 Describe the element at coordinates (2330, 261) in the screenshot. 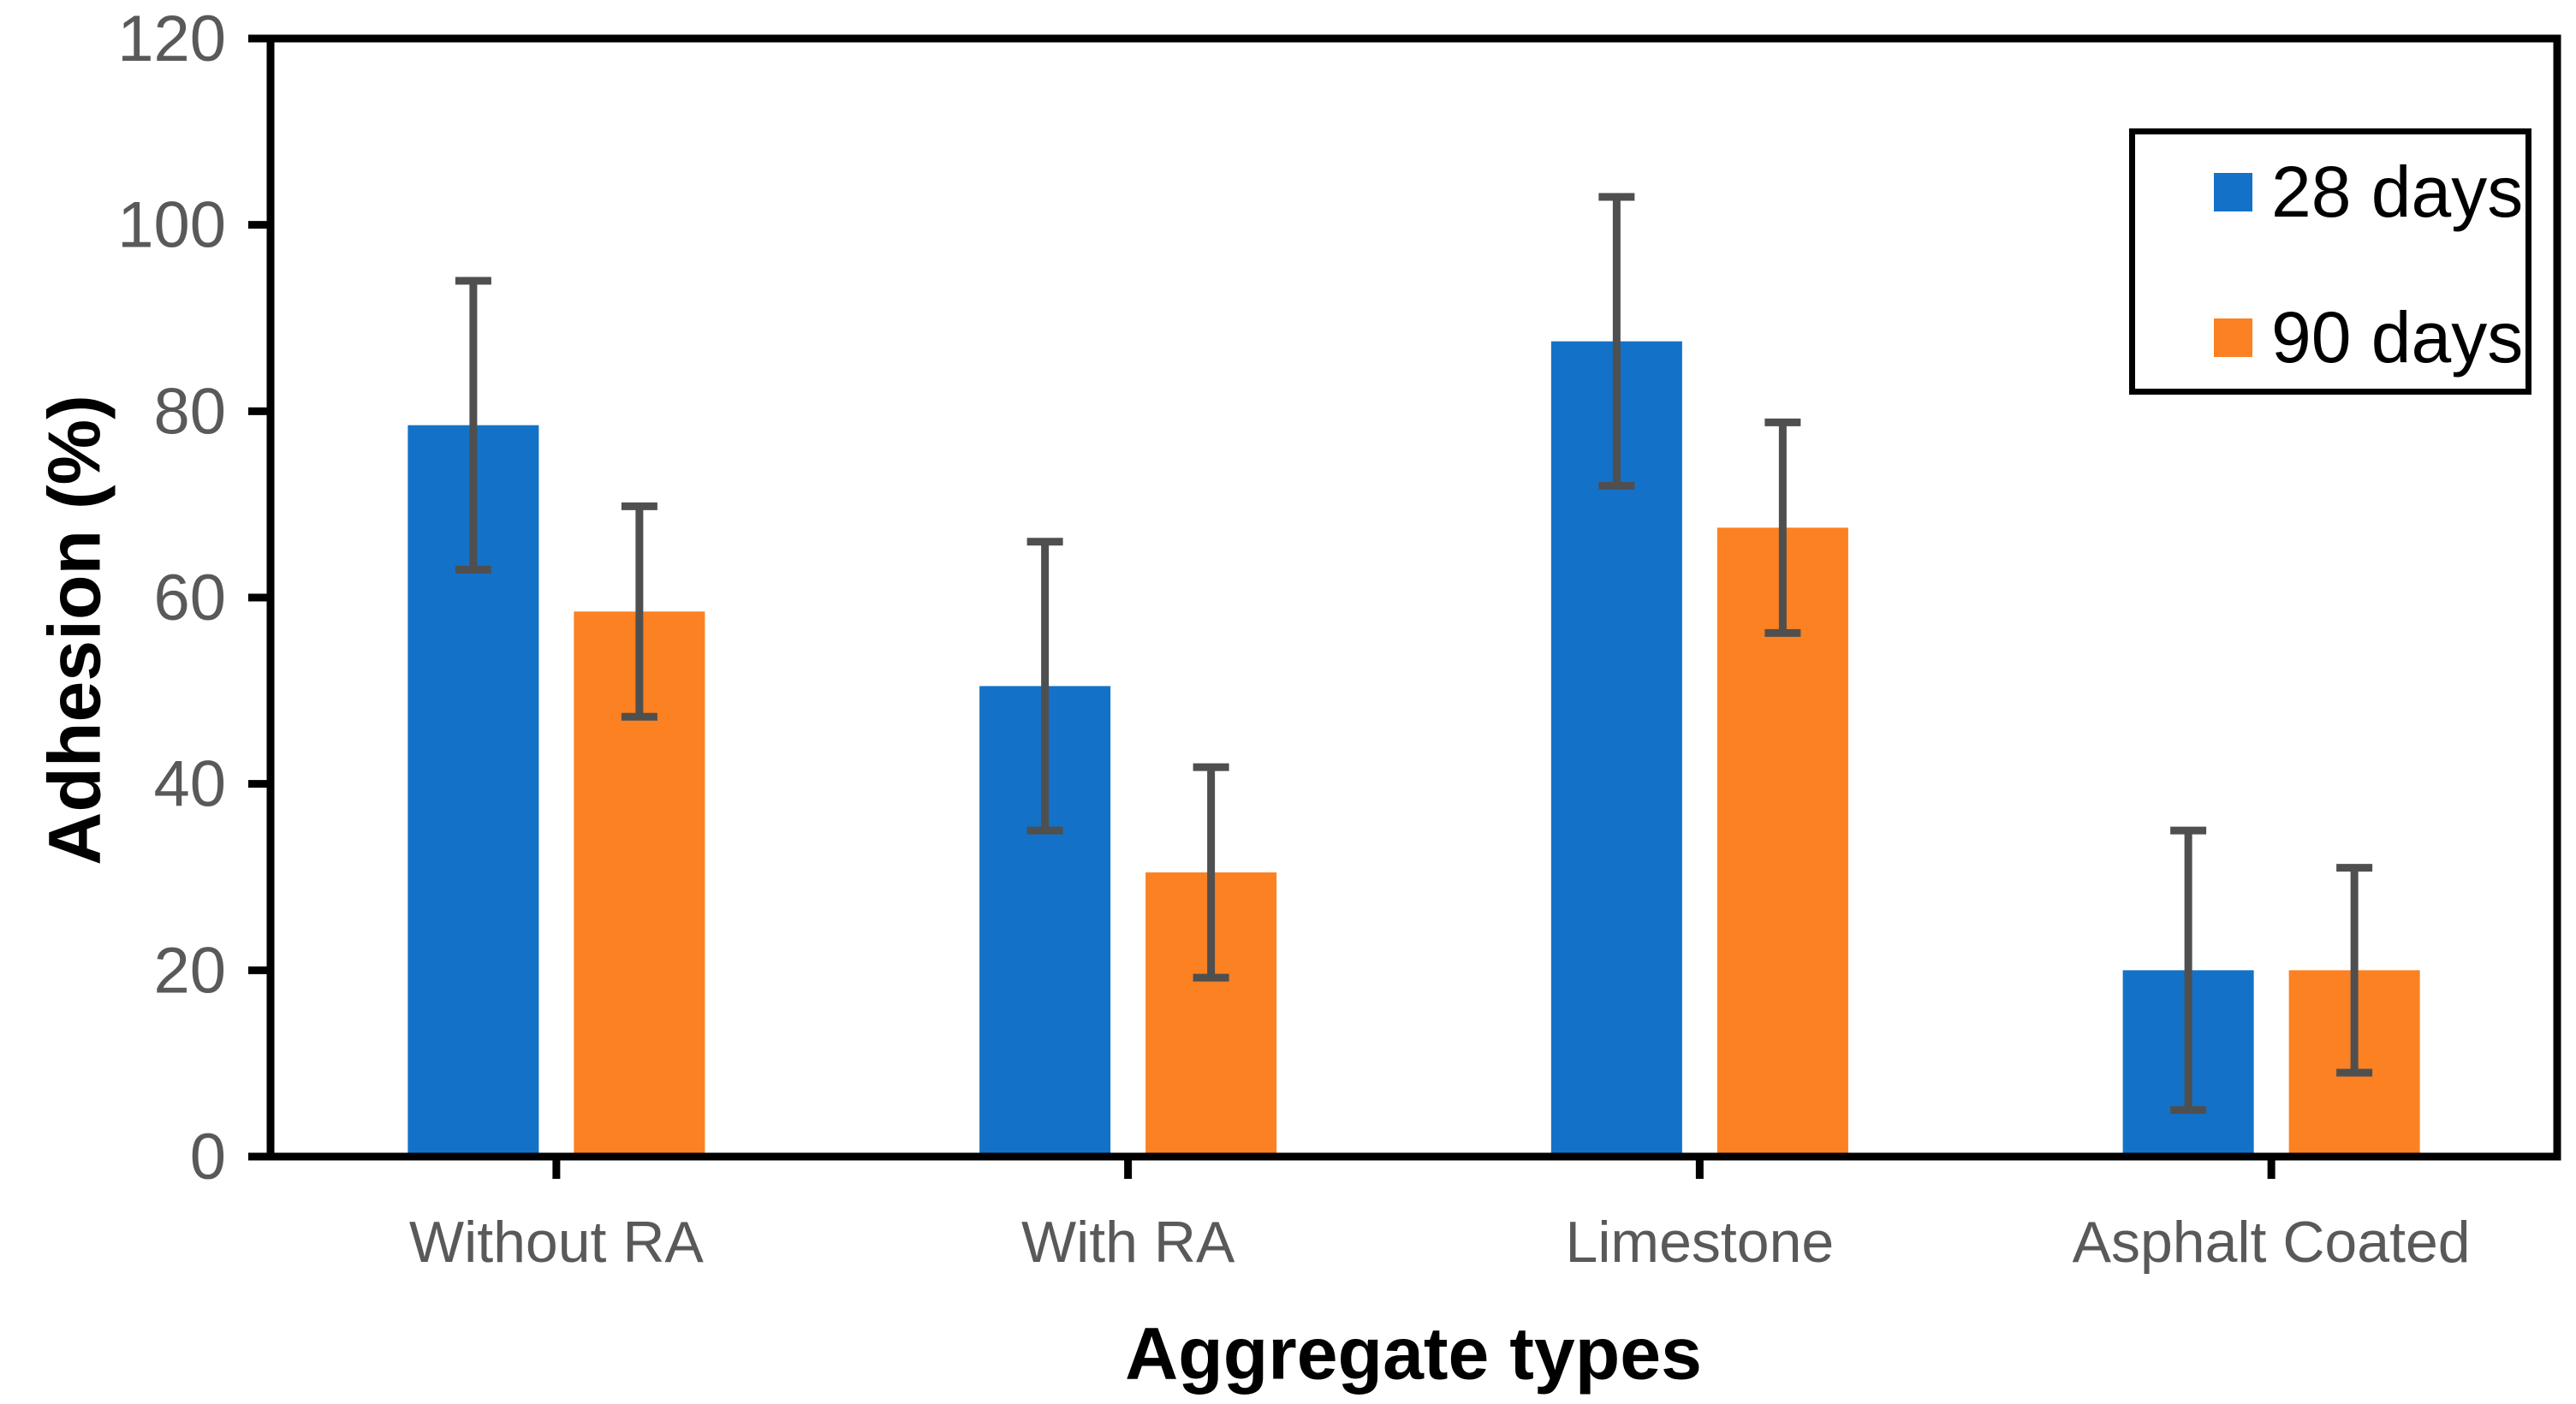

I see `legend: 28 days 90 days` at that location.